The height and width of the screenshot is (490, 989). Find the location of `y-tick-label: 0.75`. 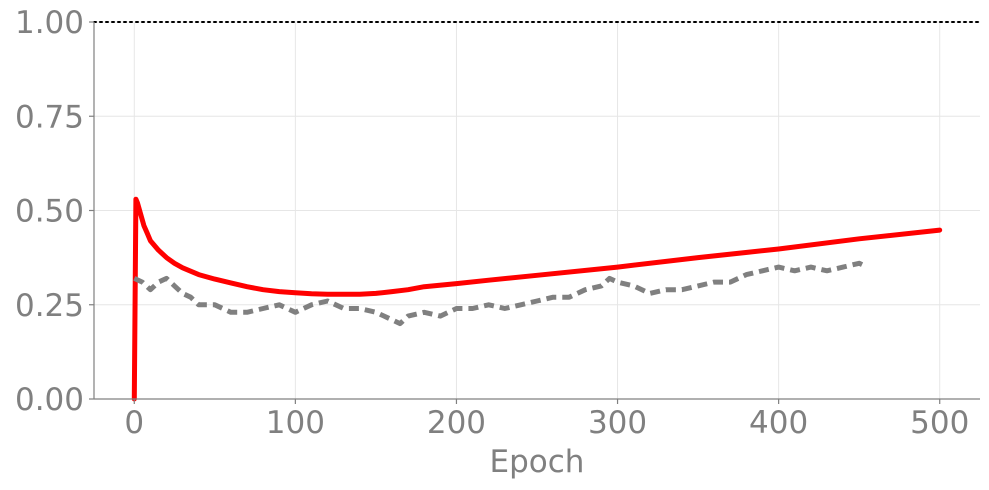

y-tick-label: 0.75 is located at coordinates (49, 117).